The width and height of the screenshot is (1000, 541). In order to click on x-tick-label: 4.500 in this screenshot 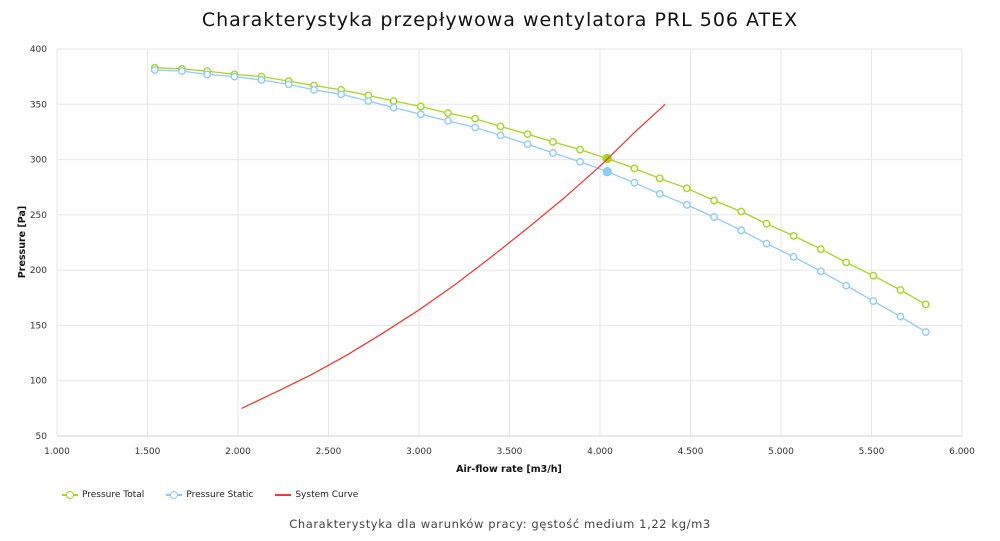, I will do `click(691, 452)`.